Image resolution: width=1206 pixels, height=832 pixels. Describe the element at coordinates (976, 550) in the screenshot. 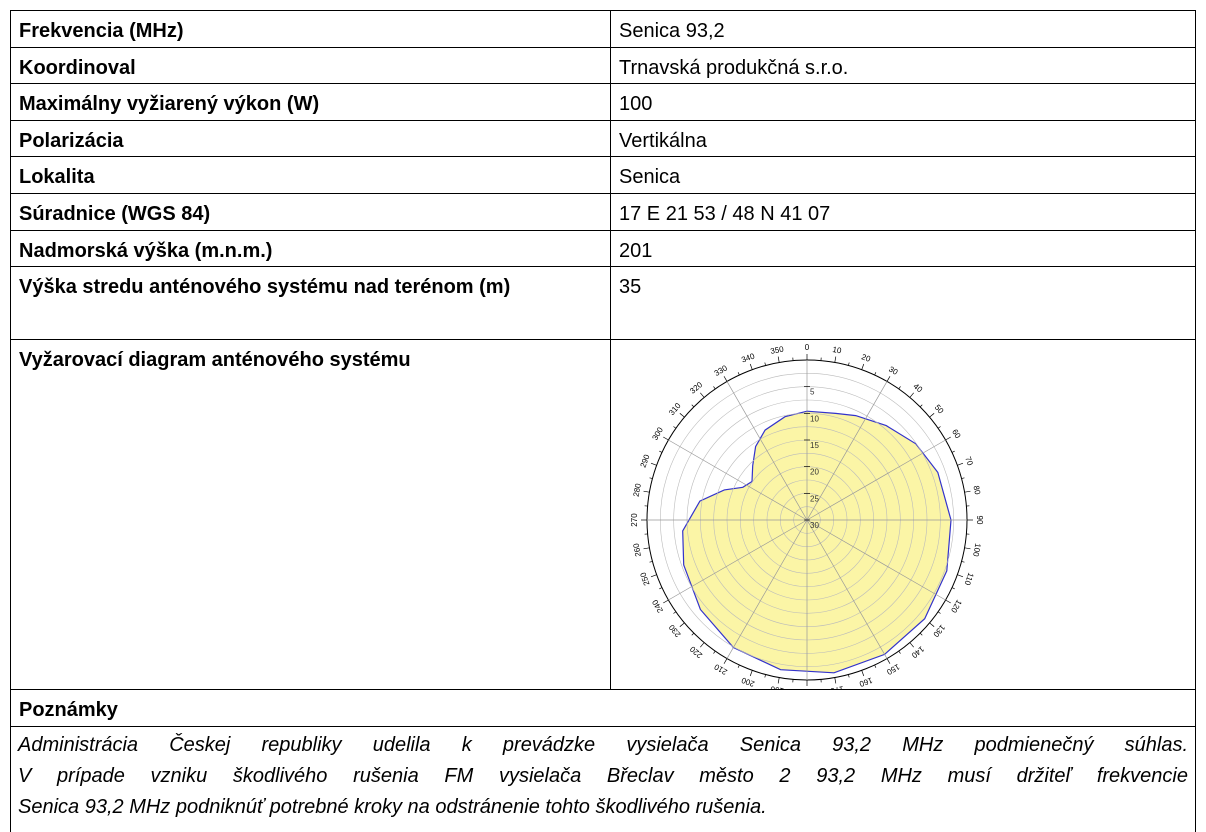

I see `angle-label: 100` at that location.